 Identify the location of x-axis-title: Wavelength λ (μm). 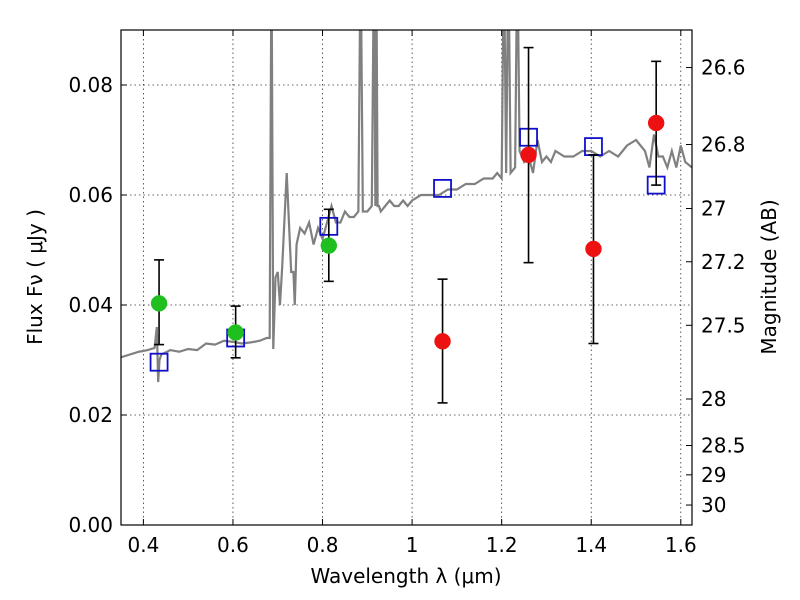
(405, 576).